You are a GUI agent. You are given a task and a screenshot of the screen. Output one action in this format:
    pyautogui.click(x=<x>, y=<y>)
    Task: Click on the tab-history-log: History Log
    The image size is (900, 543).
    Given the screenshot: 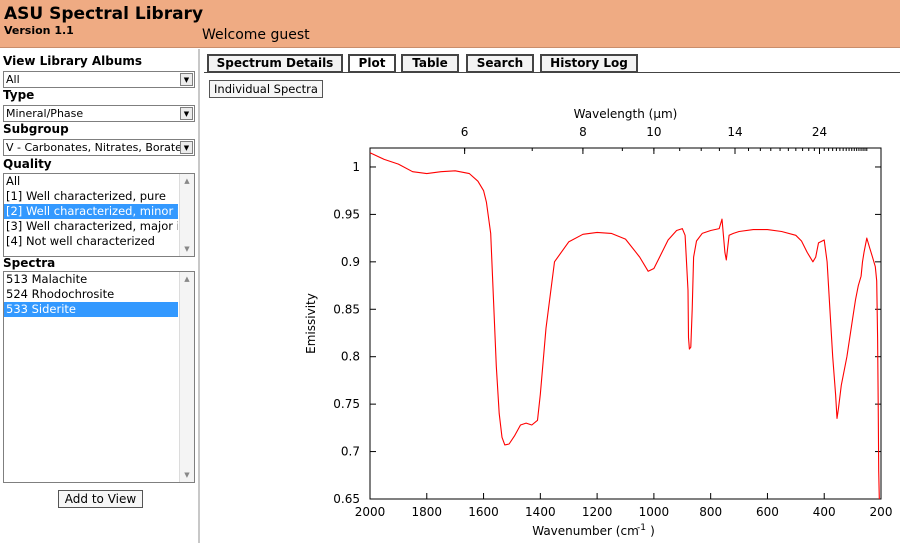 What is the action you would take?
    pyautogui.click(x=589, y=63)
    